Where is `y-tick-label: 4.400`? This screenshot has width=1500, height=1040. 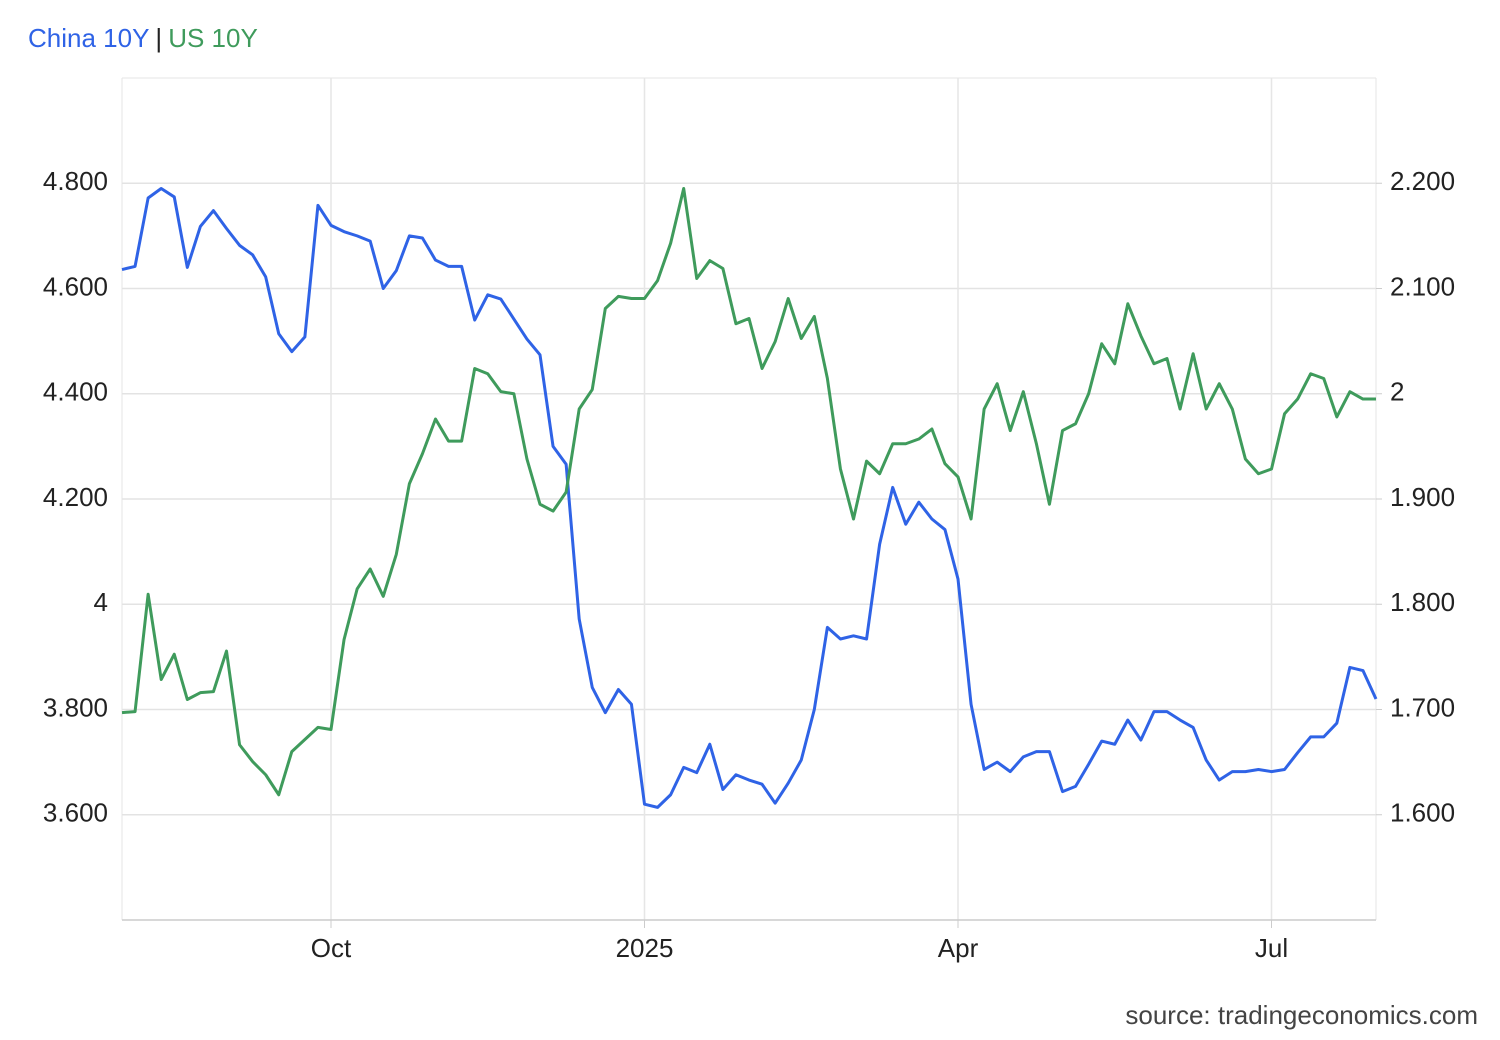
y-tick-label: 4.400 is located at coordinates (75, 392).